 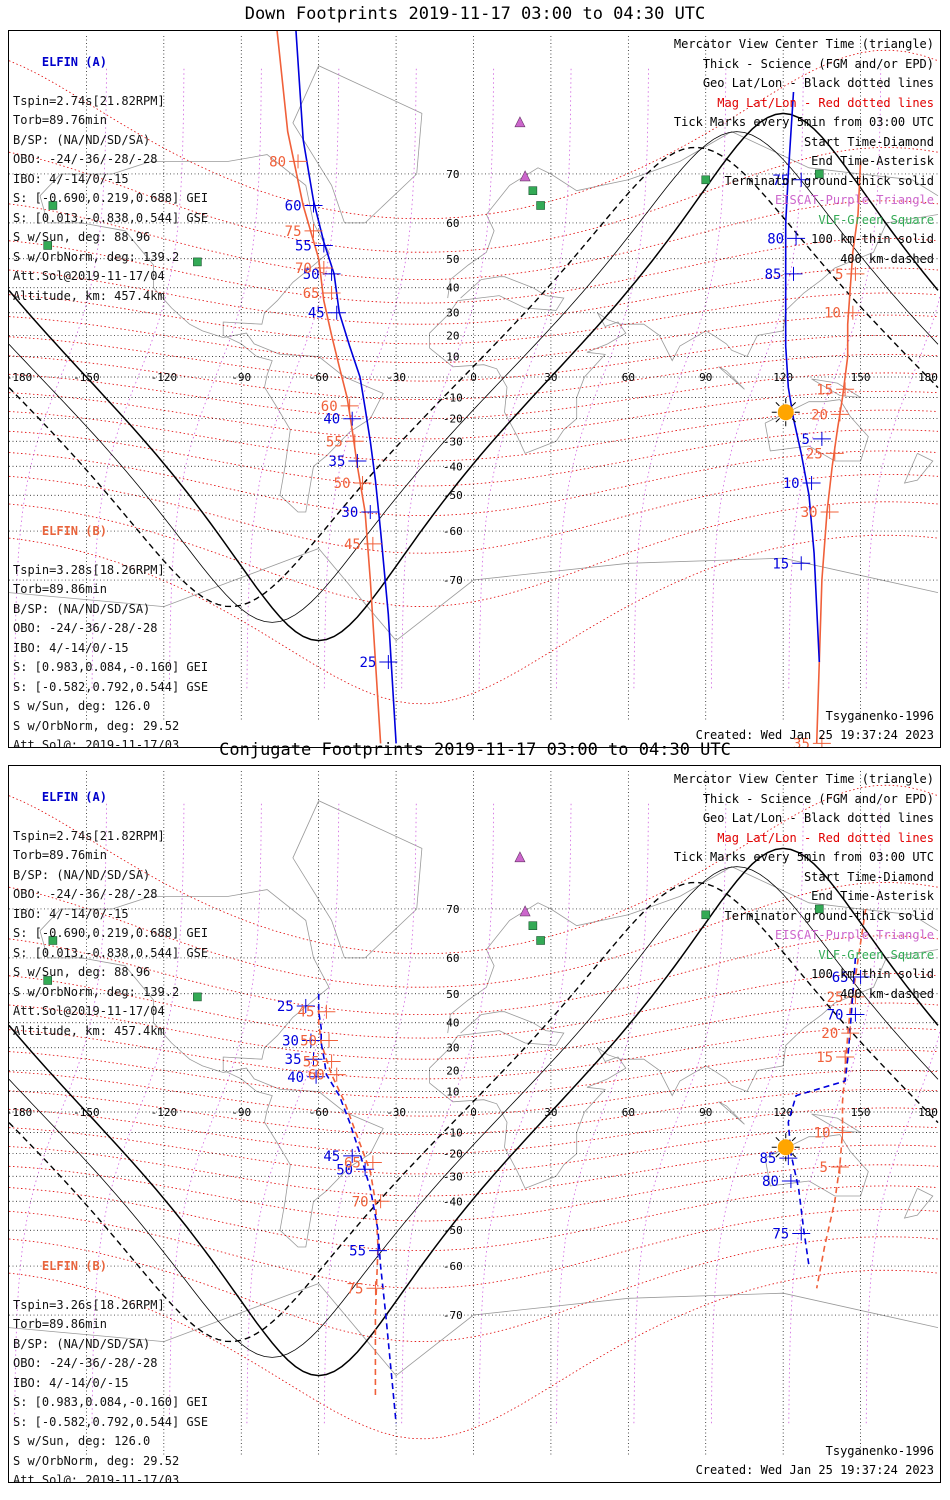 What do you see at coordinates (628, 1112) in the screenshot?
I see `longitude-label: 60` at bounding box center [628, 1112].